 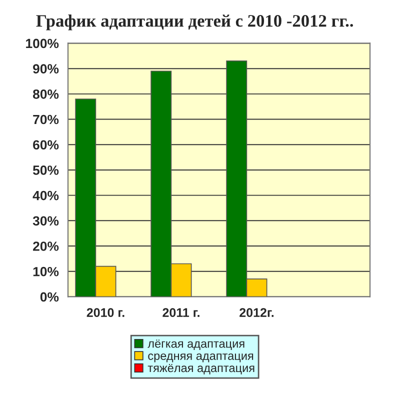 I want to click on y-tick-label: 20%, so click(x=46, y=246).